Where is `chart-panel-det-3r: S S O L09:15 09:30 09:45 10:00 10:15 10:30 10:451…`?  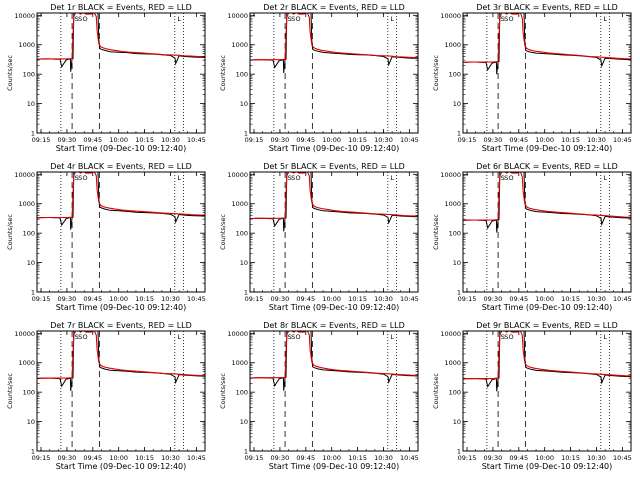
chart-panel-det-3r: S S O L09:15 09:30 09:45 10:00 10:15 10:30 10:451… is located at coordinates (532, 78).